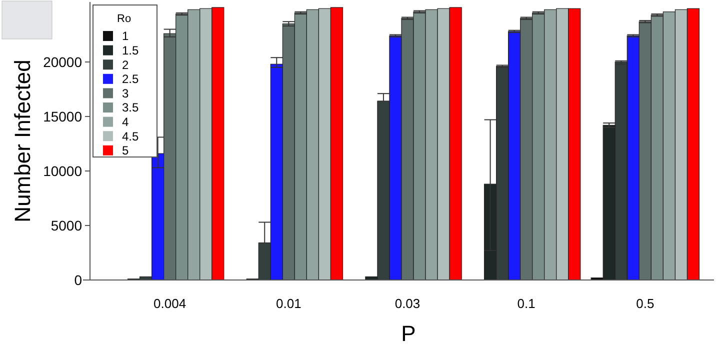 Image resolution: width=720 pixels, height=349 pixels. I want to click on y-tick-label: 15000, so click(62, 116).